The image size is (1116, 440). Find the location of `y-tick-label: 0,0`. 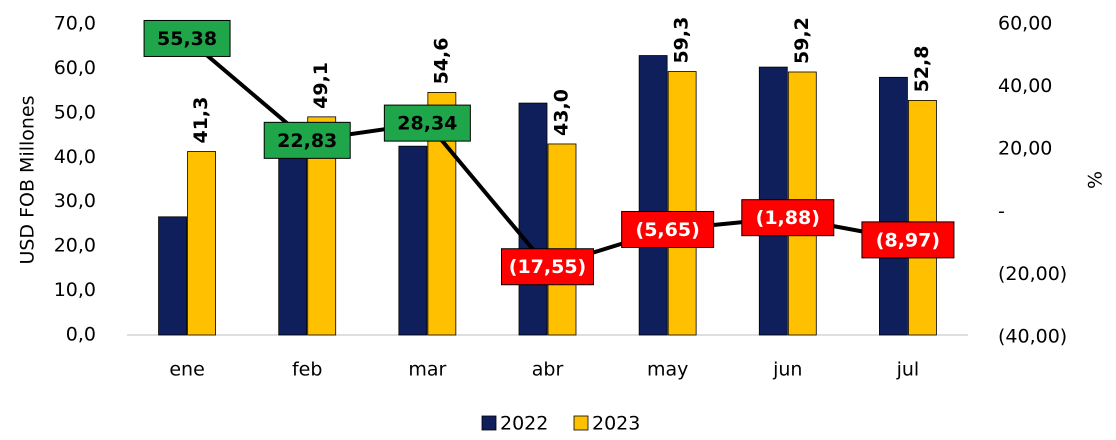

y-tick-label: 0,0 is located at coordinates (81, 335).